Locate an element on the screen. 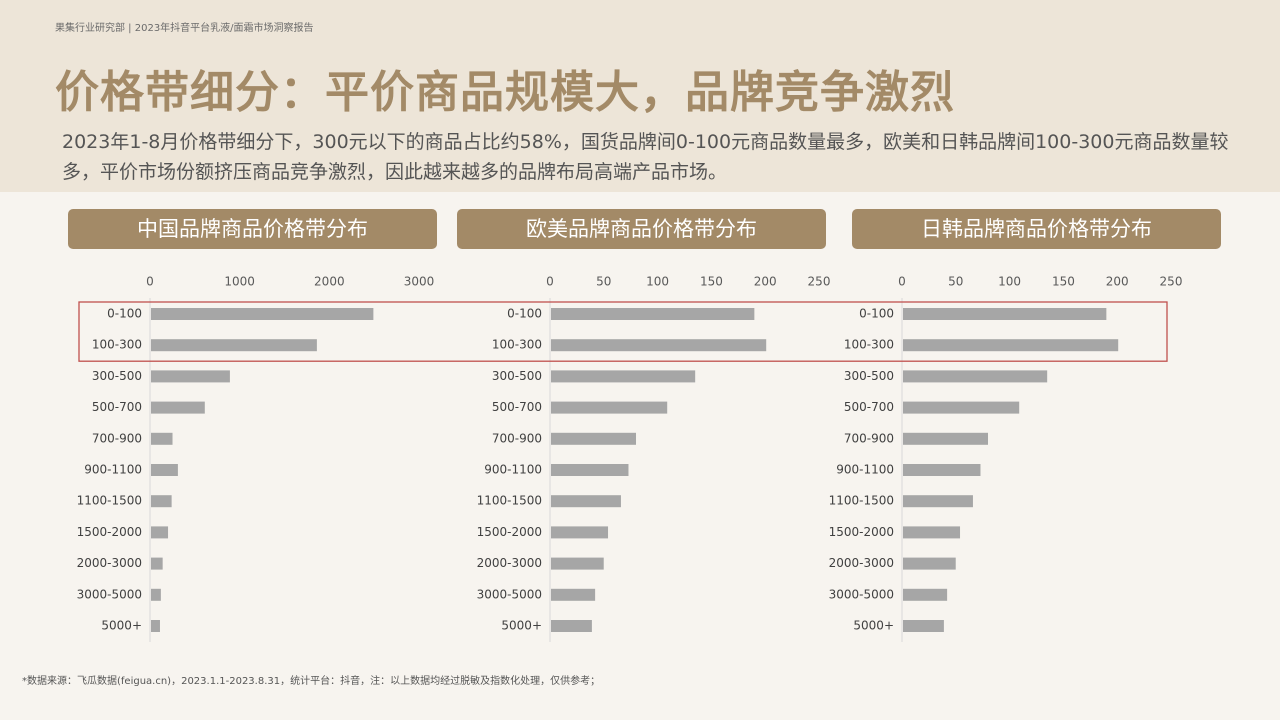  chart-title-china: 中国品牌商品价格带分布 is located at coordinates (252, 229).